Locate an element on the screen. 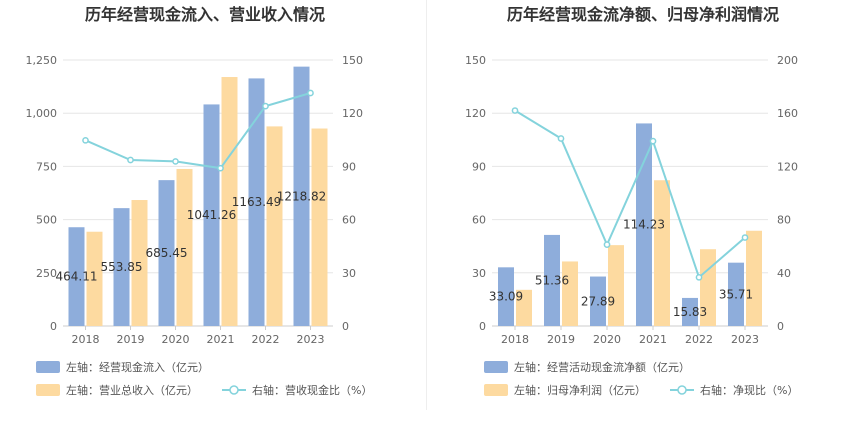  y-left-tick-label: 150 is located at coordinates (475, 60).